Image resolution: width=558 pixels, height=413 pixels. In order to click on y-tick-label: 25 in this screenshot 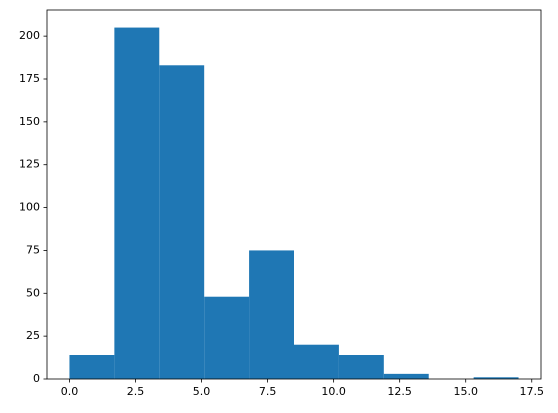, I will do `click(33, 335)`.